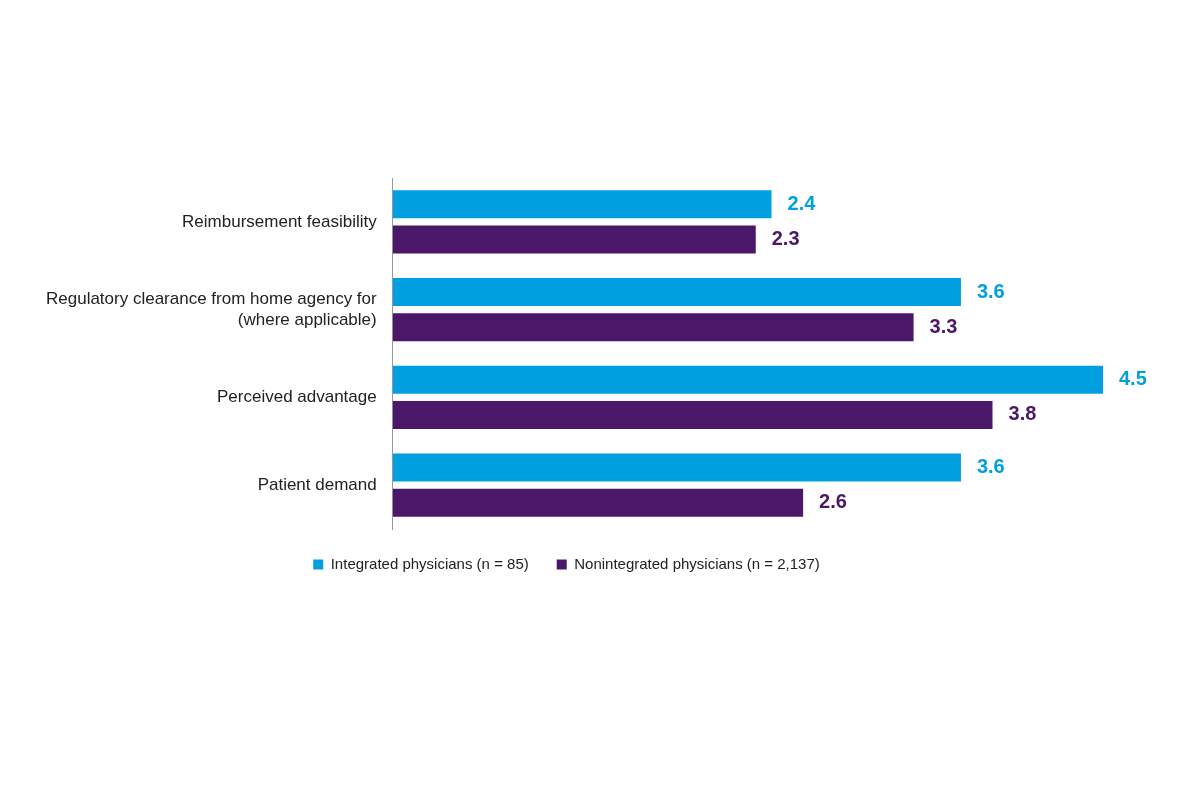  What do you see at coordinates (317, 484) in the screenshot?
I see `y-tick-label: Patient demand` at bounding box center [317, 484].